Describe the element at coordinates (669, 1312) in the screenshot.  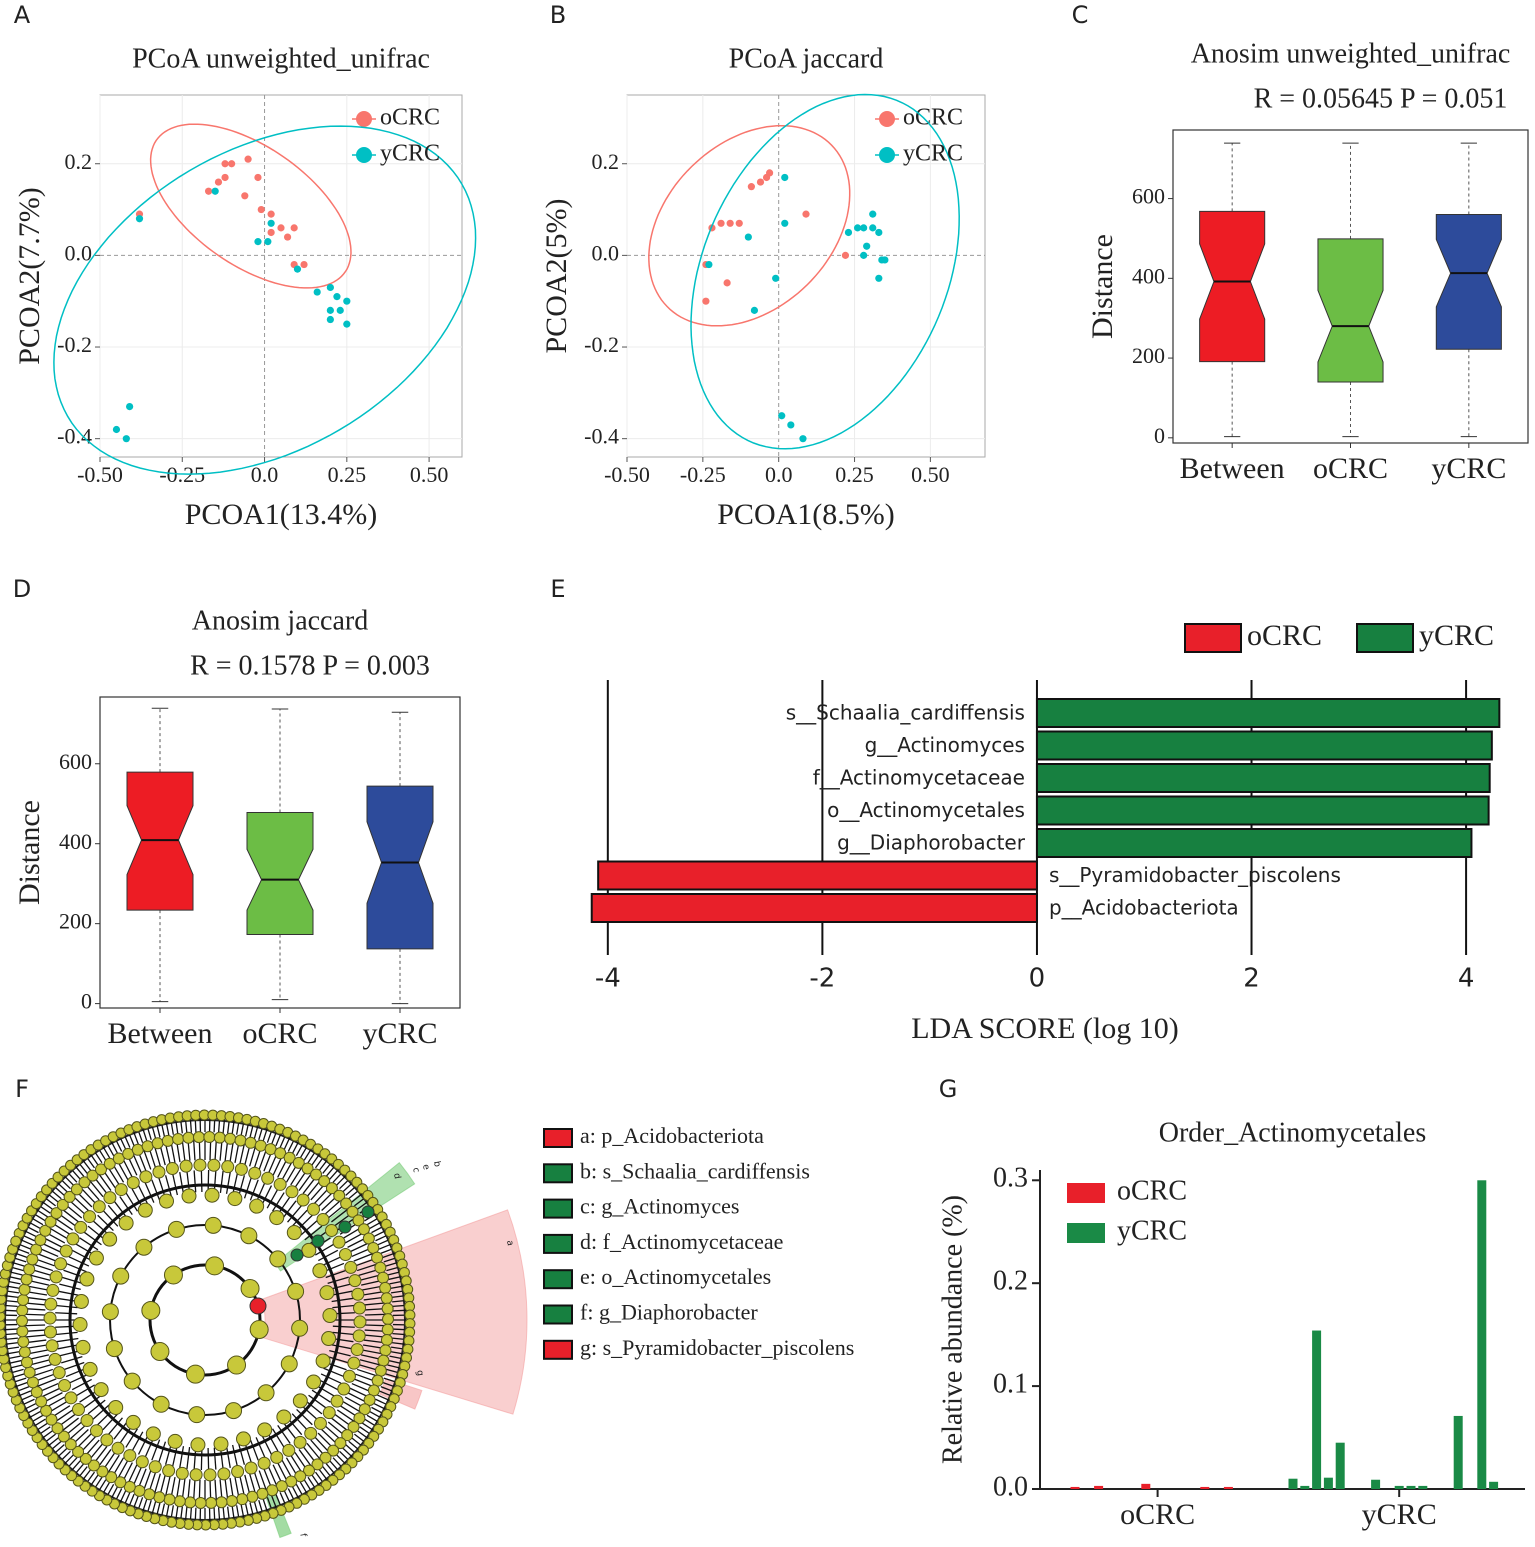
I see `legend-label: f: g_Diaphorobacter` at that location.